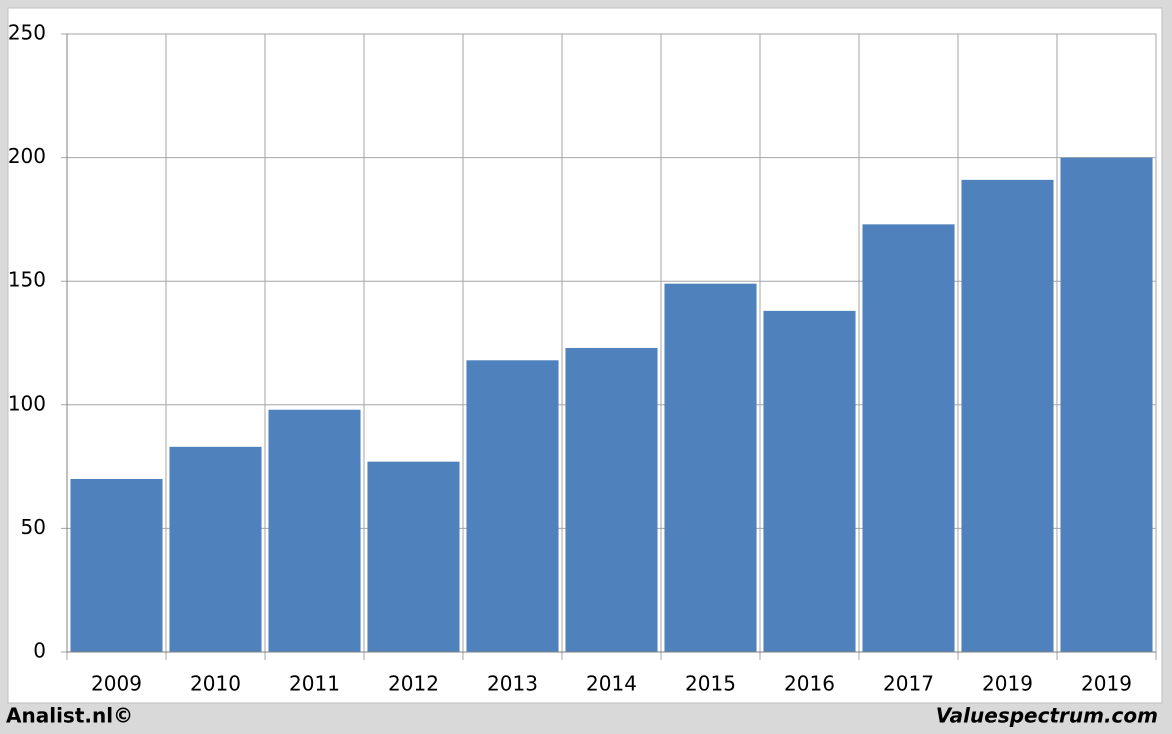 The image size is (1172, 734). I want to click on x-tick-label: 2015, so click(710, 684).